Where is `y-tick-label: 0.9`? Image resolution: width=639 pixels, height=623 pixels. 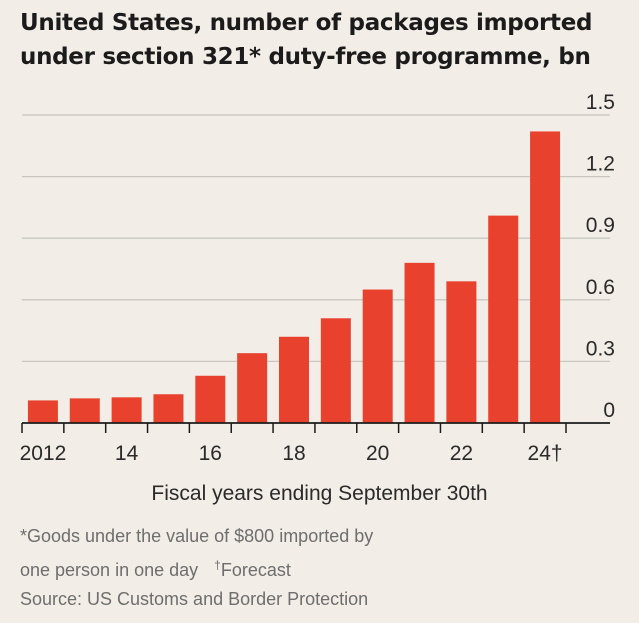 y-tick-label: 0.9 is located at coordinates (600, 225).